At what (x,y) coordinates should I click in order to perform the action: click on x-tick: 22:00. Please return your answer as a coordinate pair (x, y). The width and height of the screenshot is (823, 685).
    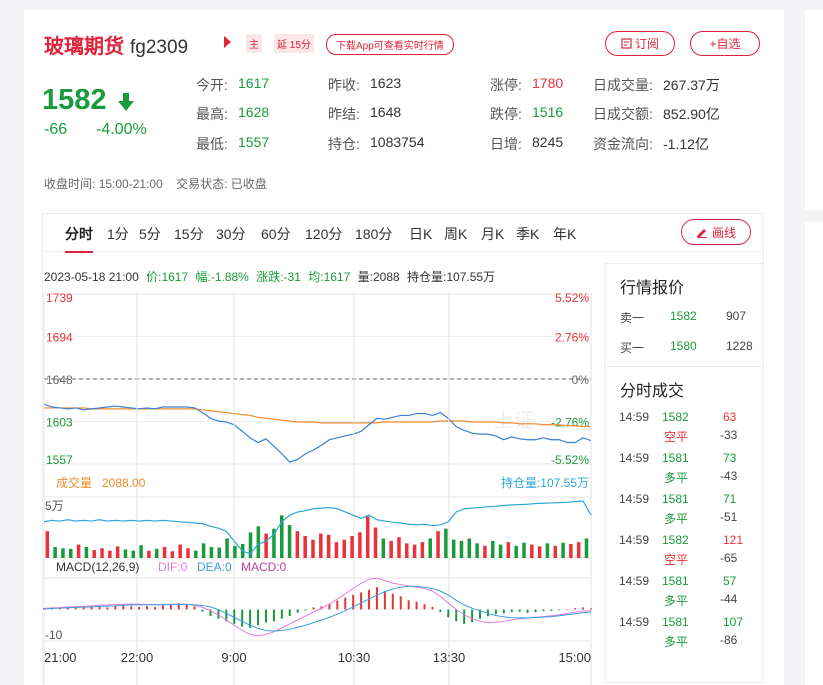
    Looking at the image, I should click on (137, 657).